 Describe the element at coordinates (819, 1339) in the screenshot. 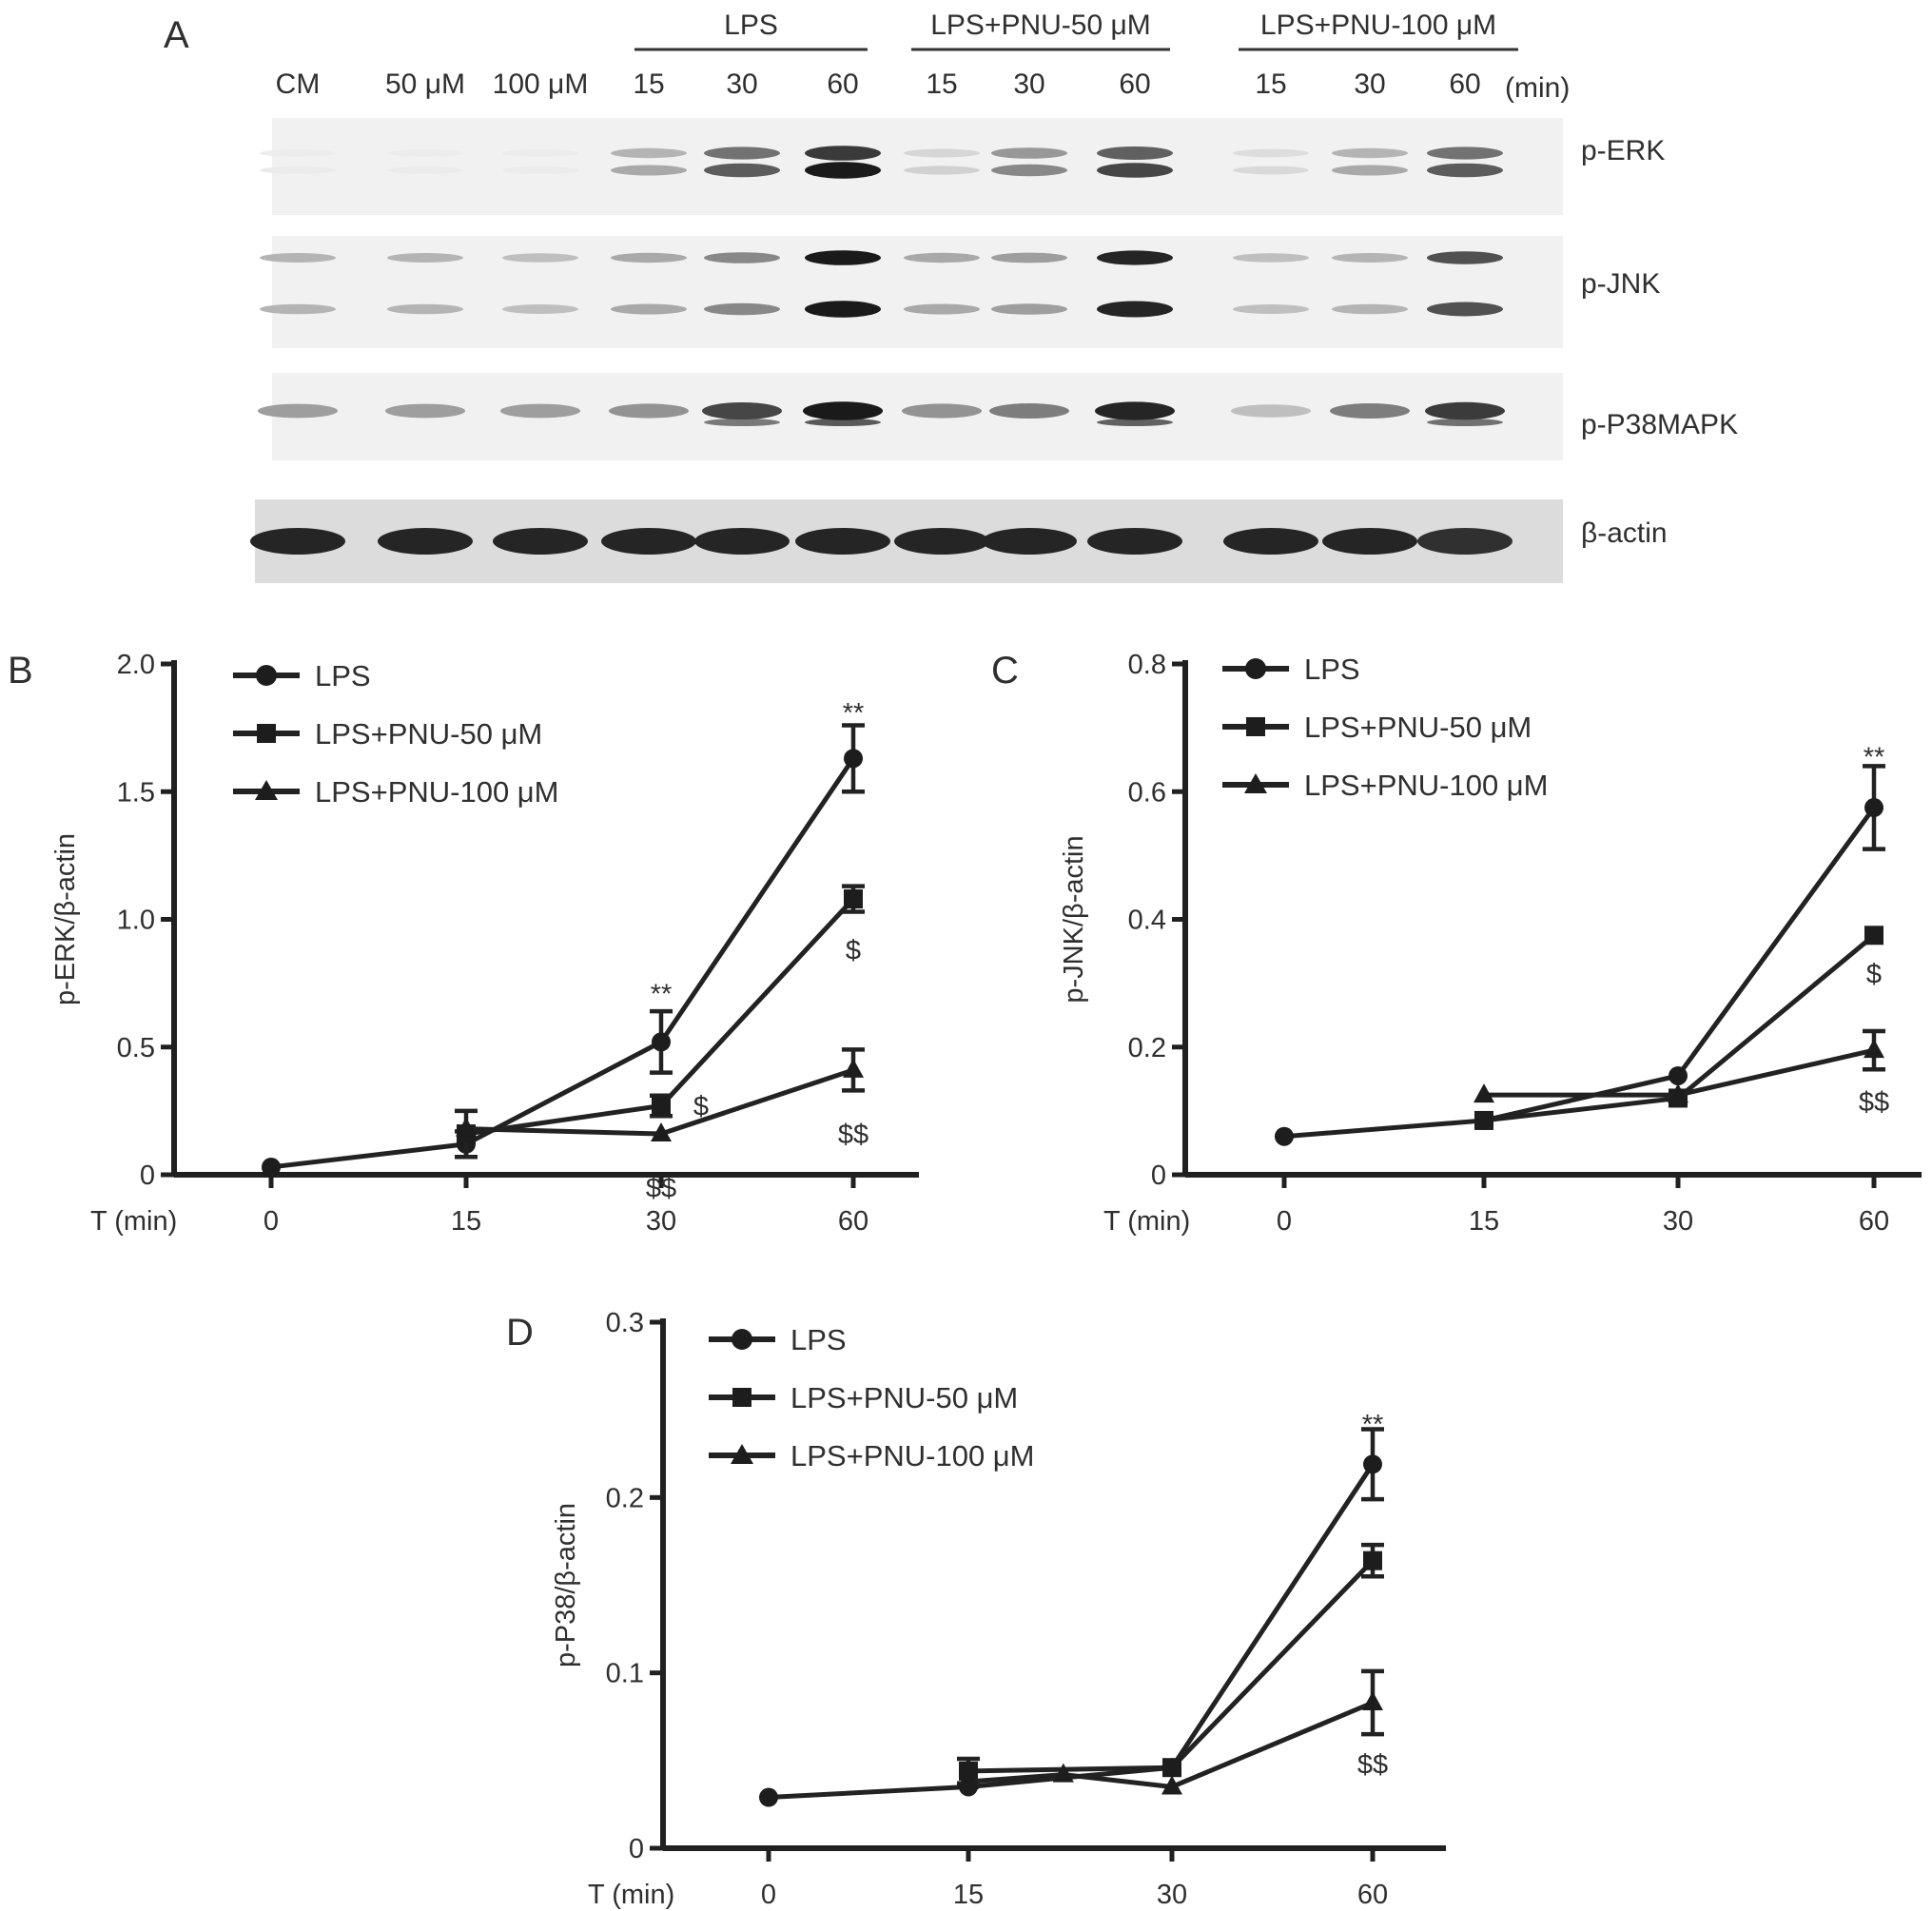

I see `legend-label: LPS` at that location.